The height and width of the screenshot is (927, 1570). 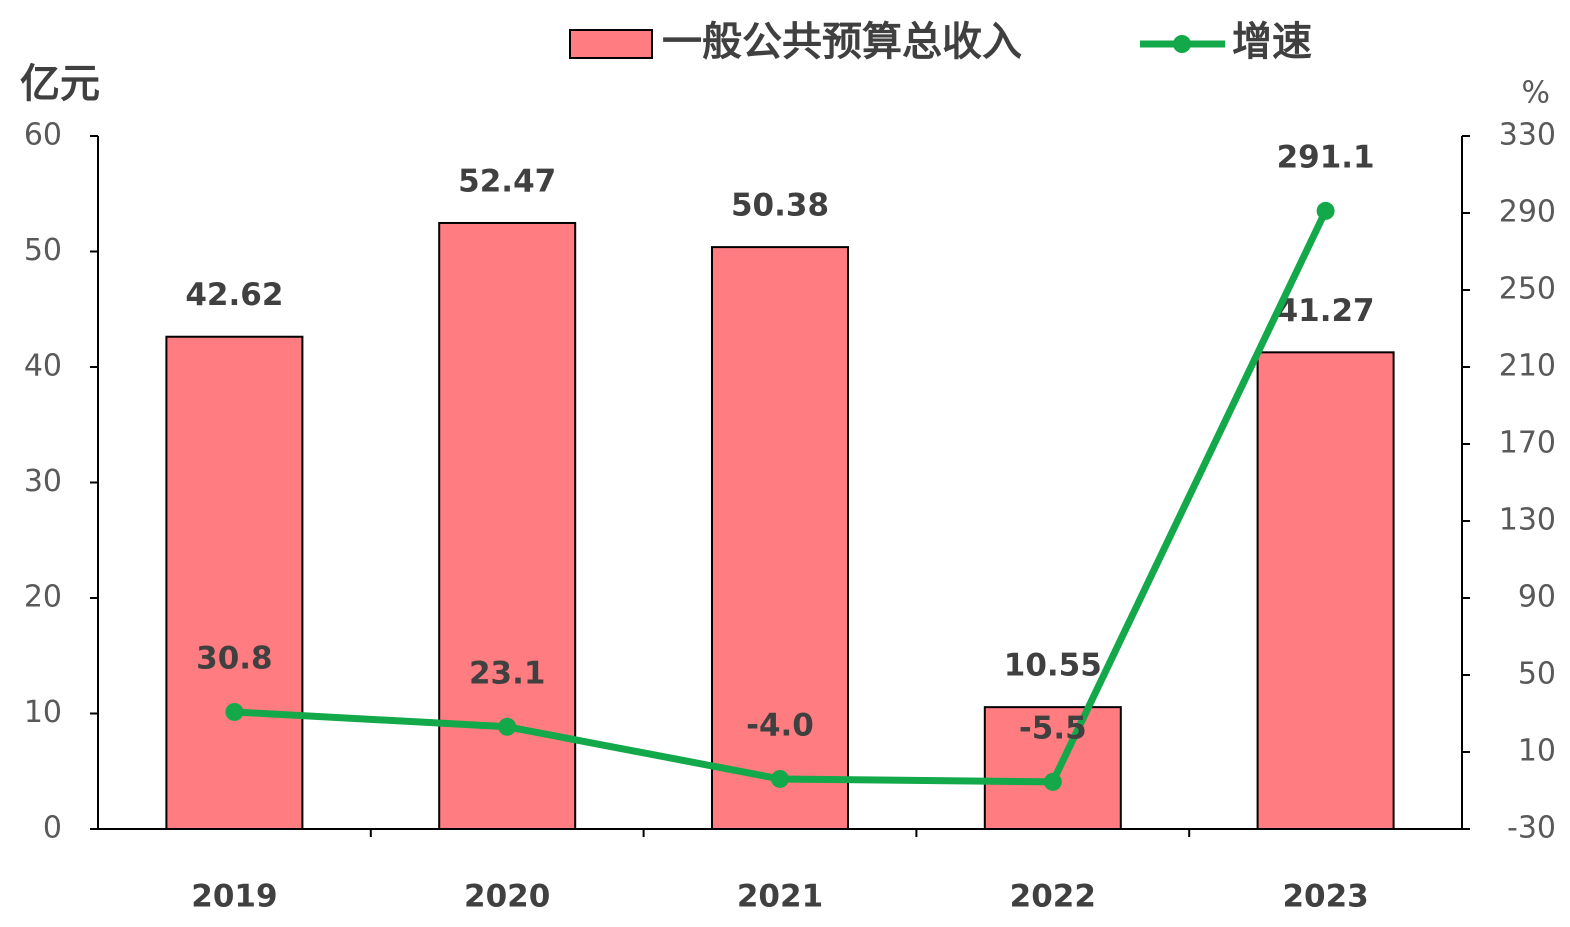 What do you see at coordinates (1527, 289) in the screenshot?
I see `y2-tick-label: 250` at bounding box center [1527, 289].